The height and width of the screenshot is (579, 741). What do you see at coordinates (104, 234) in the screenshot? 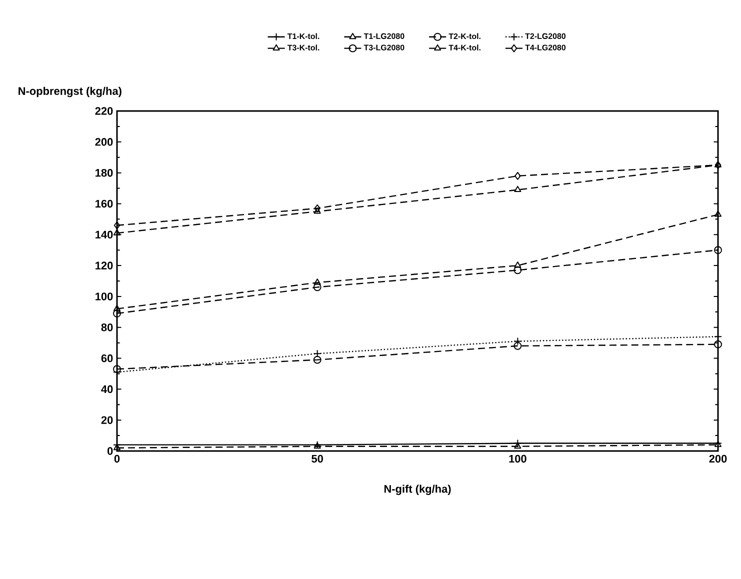
I see `y-tick-label: 140` at bounding box center [104, 234].